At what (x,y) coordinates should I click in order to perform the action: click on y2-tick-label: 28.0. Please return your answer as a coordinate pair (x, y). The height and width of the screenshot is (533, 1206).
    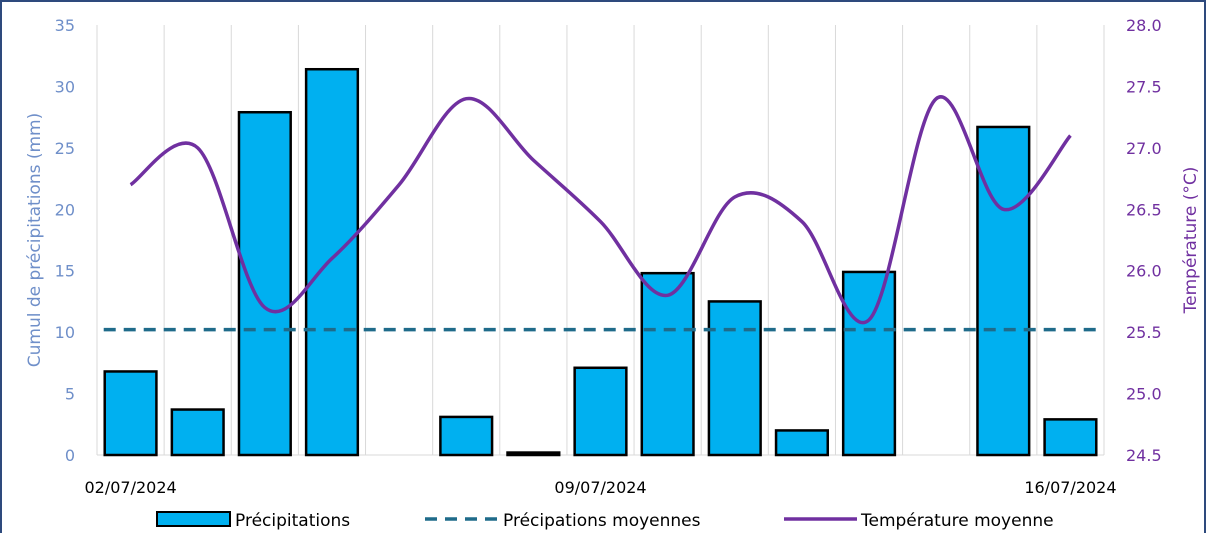
    Looking at the image, I should click on (1144, 25).